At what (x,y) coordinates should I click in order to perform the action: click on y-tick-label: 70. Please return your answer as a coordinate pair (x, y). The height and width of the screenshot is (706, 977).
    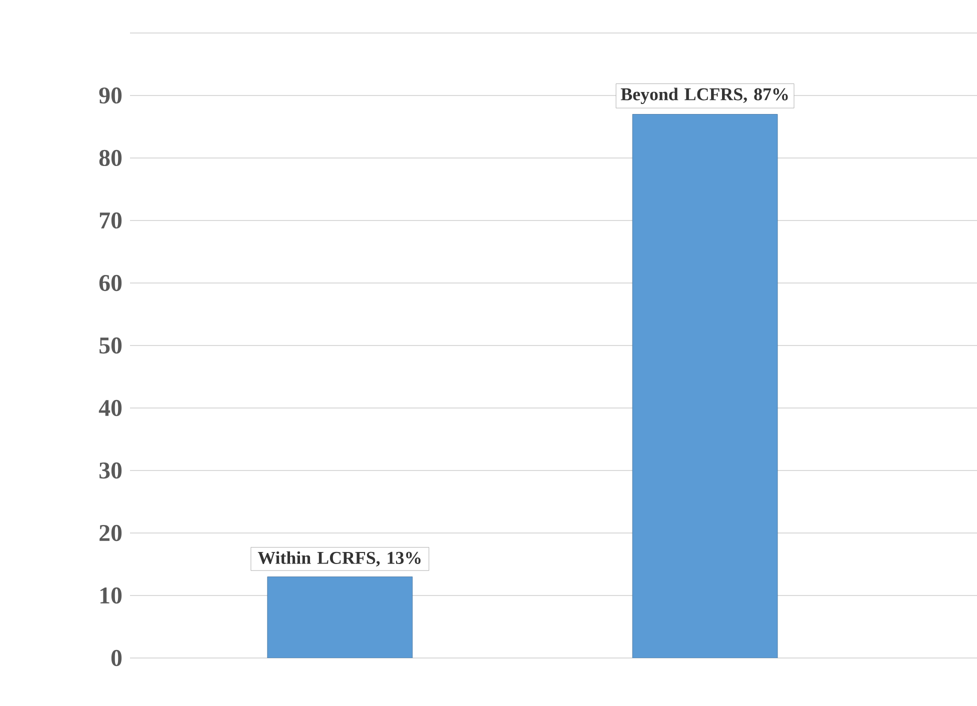
    Looking at the image, I should click on (111, 220).